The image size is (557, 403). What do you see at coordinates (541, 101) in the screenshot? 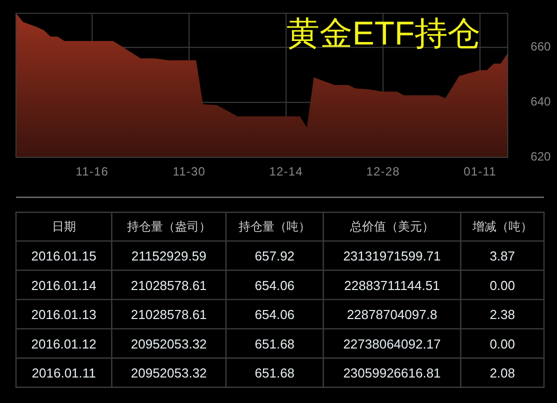
I see `y-tick-label: 640` at bounding box center [541, 101].